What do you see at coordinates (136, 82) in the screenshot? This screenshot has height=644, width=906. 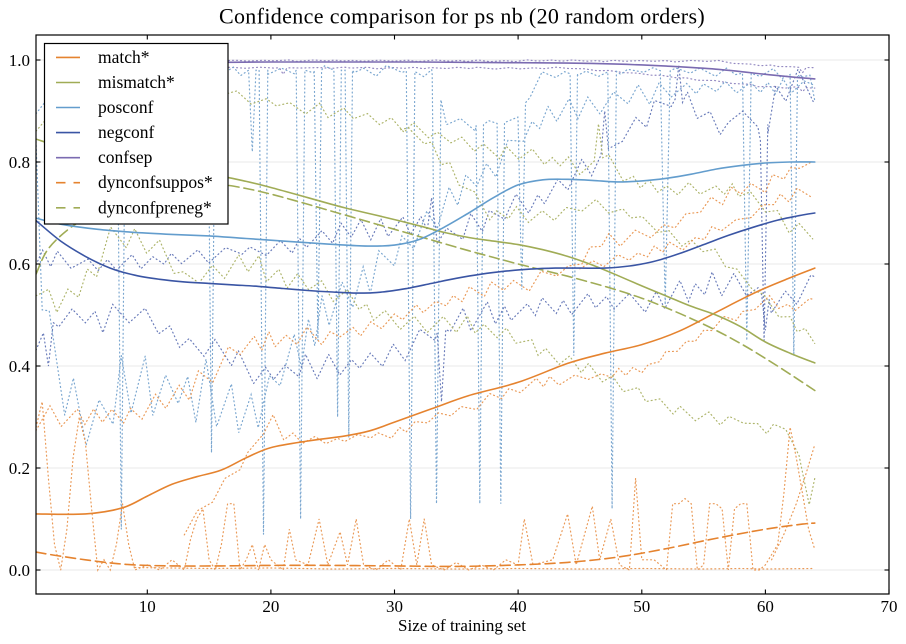 I see `svg-text: mismatch*` at bounding box center [136, 82].